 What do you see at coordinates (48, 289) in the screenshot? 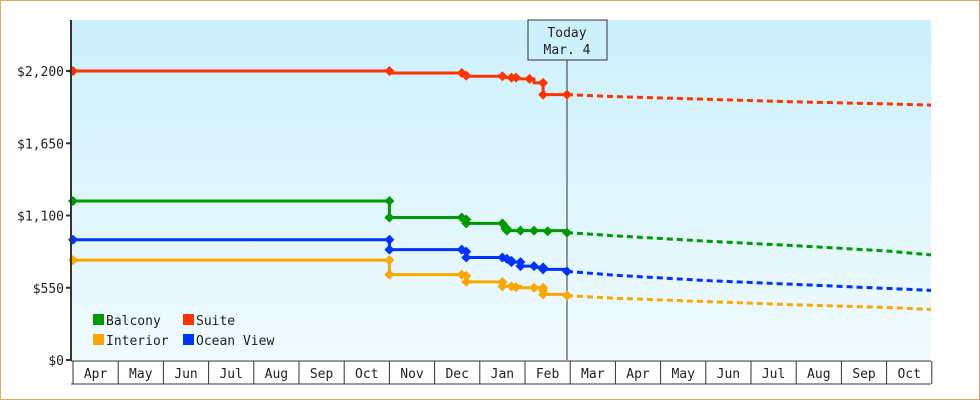
I see `y-tick-label: $550` at bounding box center [48, 289].